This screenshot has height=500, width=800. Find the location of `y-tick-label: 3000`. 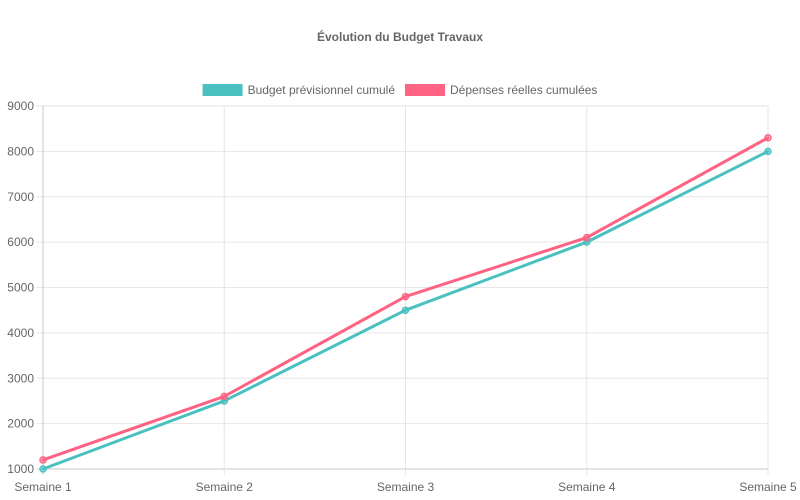

y-tick-label: 3000 is located at coordinates (20, 378).